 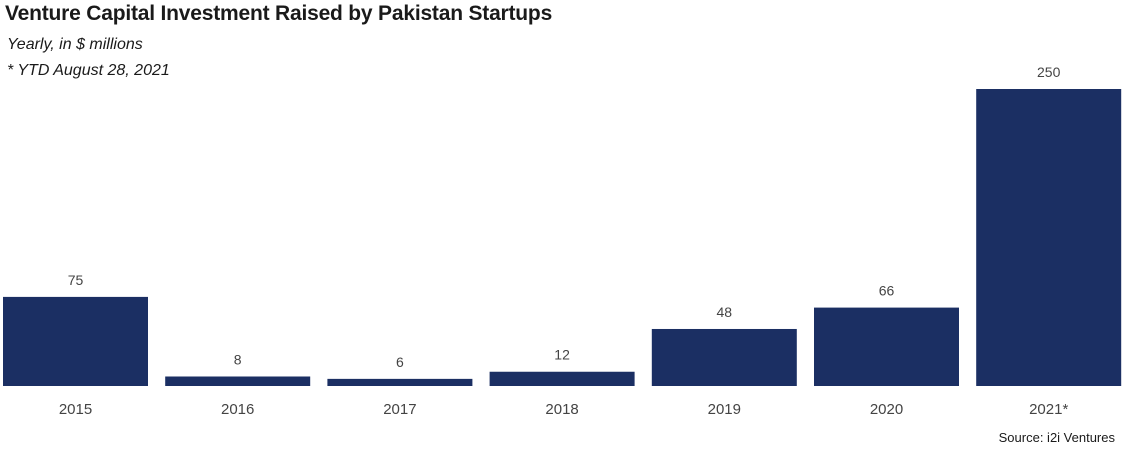 I want to click on chart-subtitle: Yearly, in $ millions, so click(x=75, y=44).